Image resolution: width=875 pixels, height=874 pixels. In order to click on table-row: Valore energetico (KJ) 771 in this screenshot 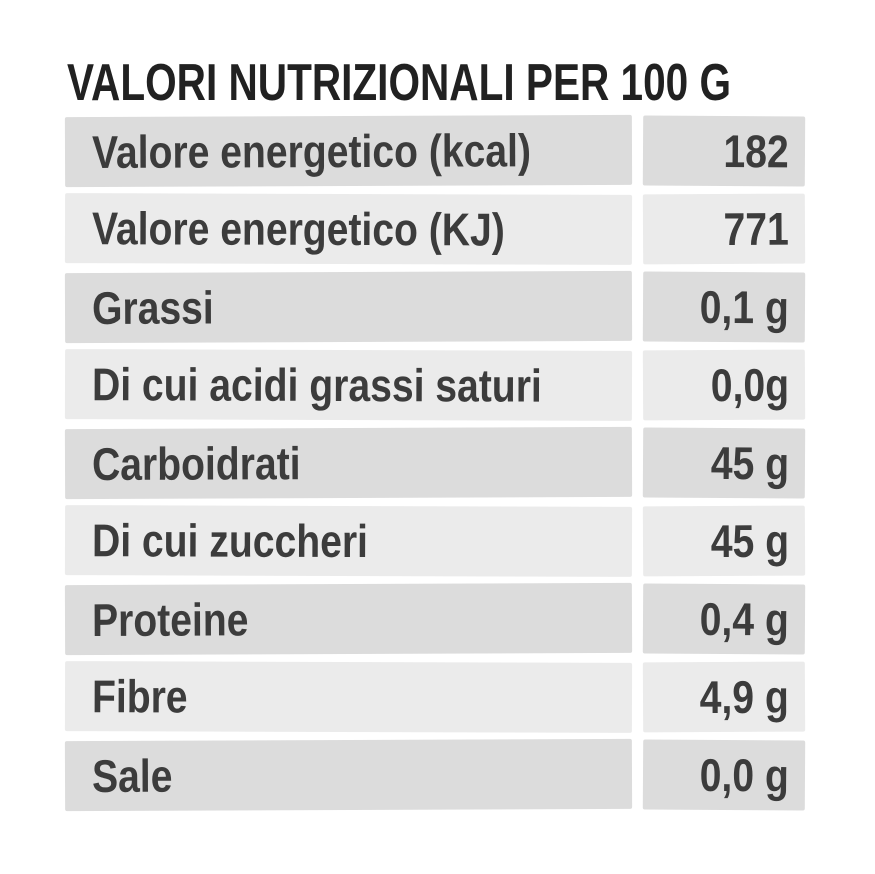, I will do `click(435, 229)`.